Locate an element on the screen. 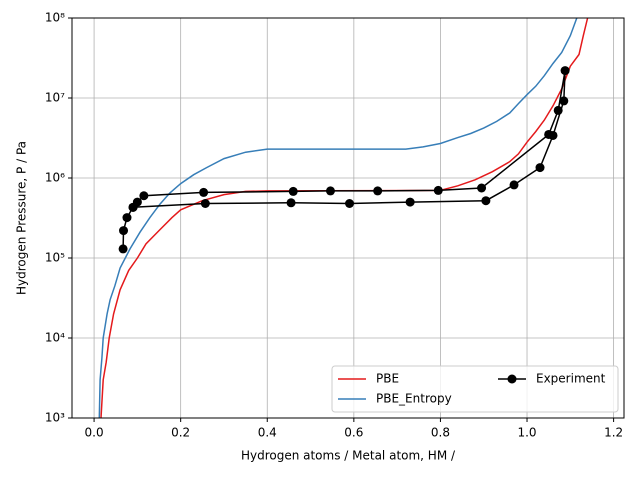  y-tick-label: 10⁶ is located at coordinates (55, 178).